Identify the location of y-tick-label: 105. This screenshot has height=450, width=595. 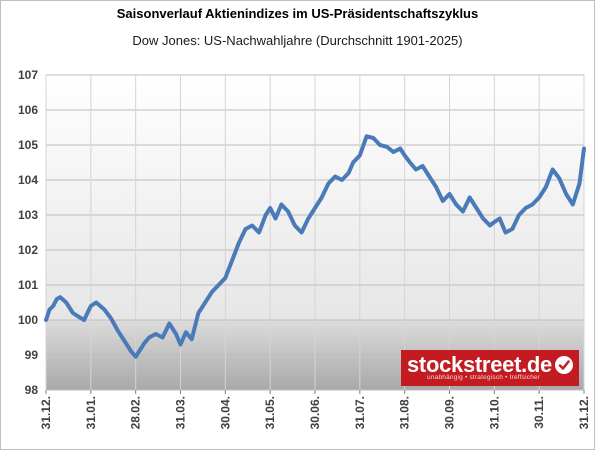
(28, 145).